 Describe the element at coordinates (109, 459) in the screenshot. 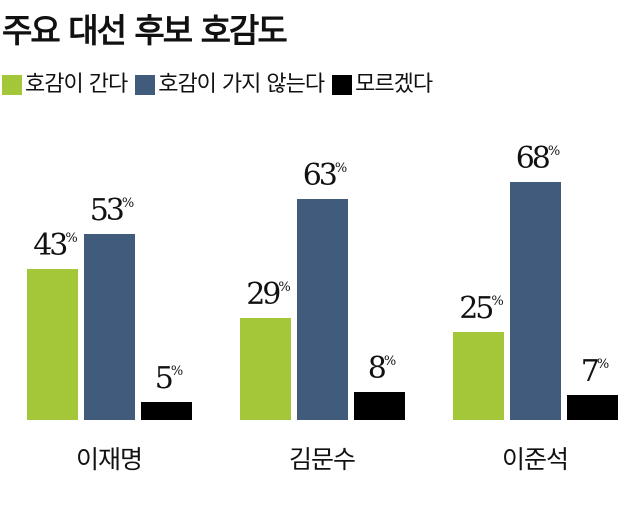

I see `category-label: 이재명` at that location.